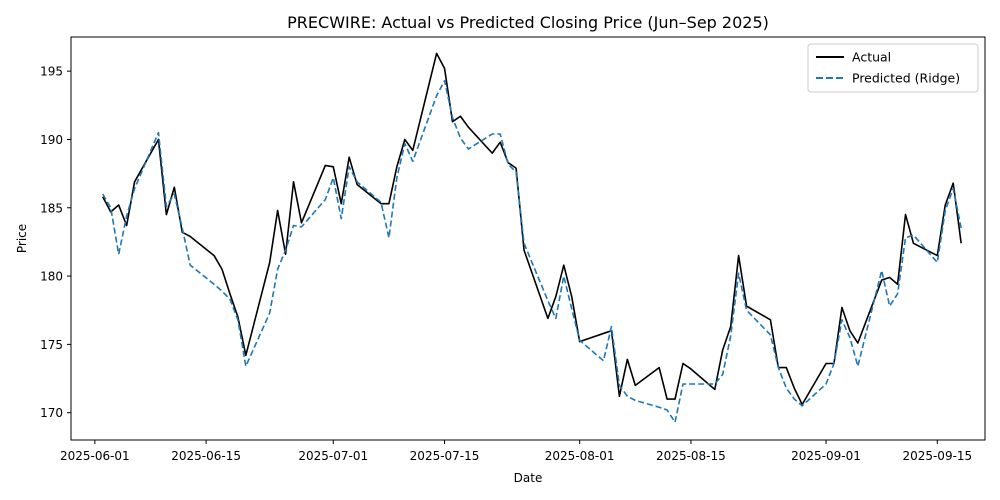 The height and width of the screenshot is (500, 1000). Describe the element at coordinates (333, 456) in the screenshot. I see `x-tick-label: 2025-07-01` at that location.